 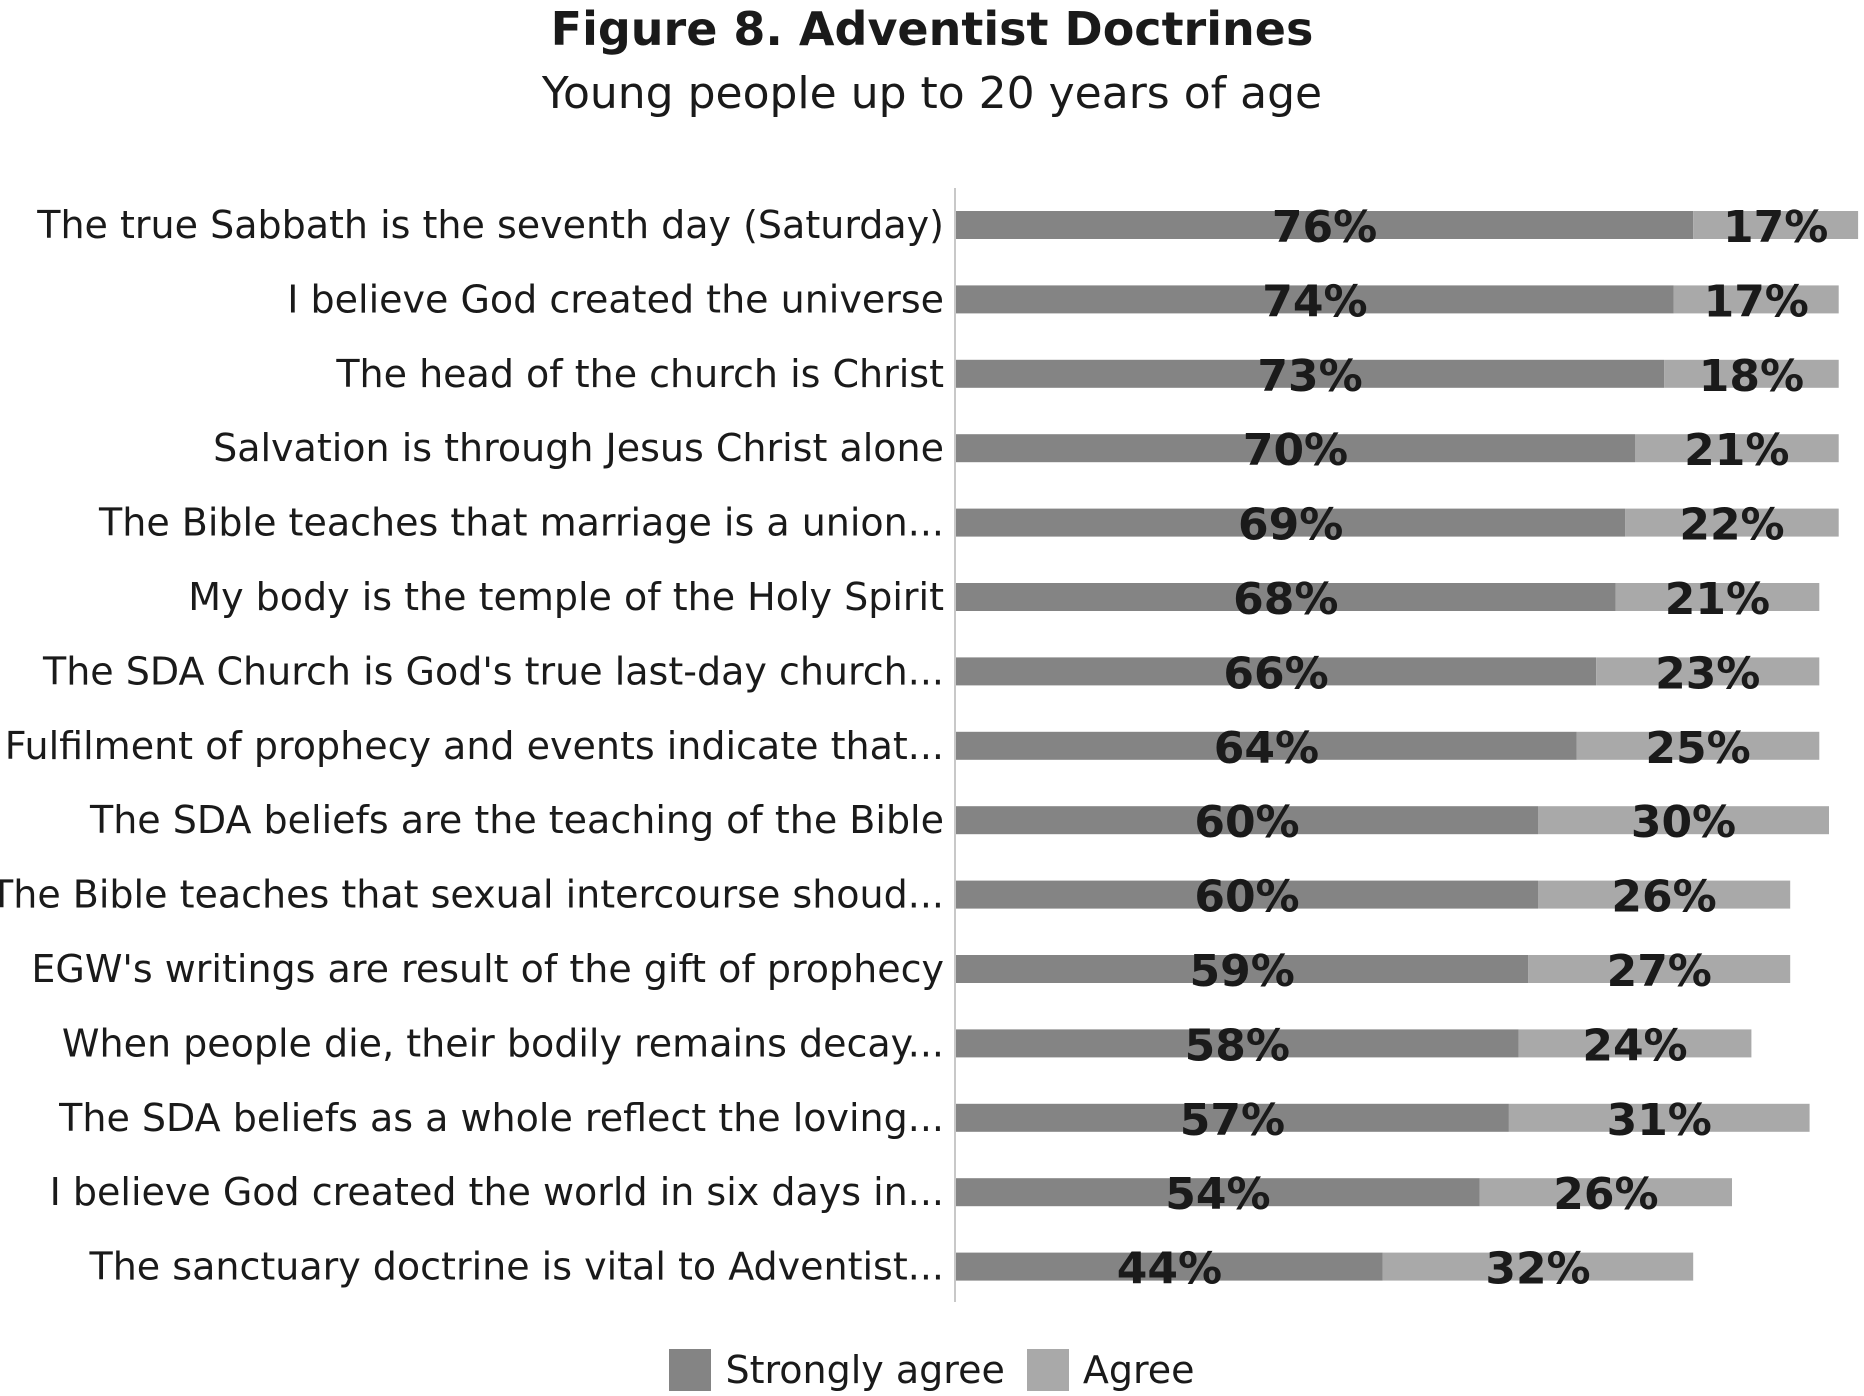 I want to click on value-label-strongly-agree: 57%, so click(x=1232, y=1120).